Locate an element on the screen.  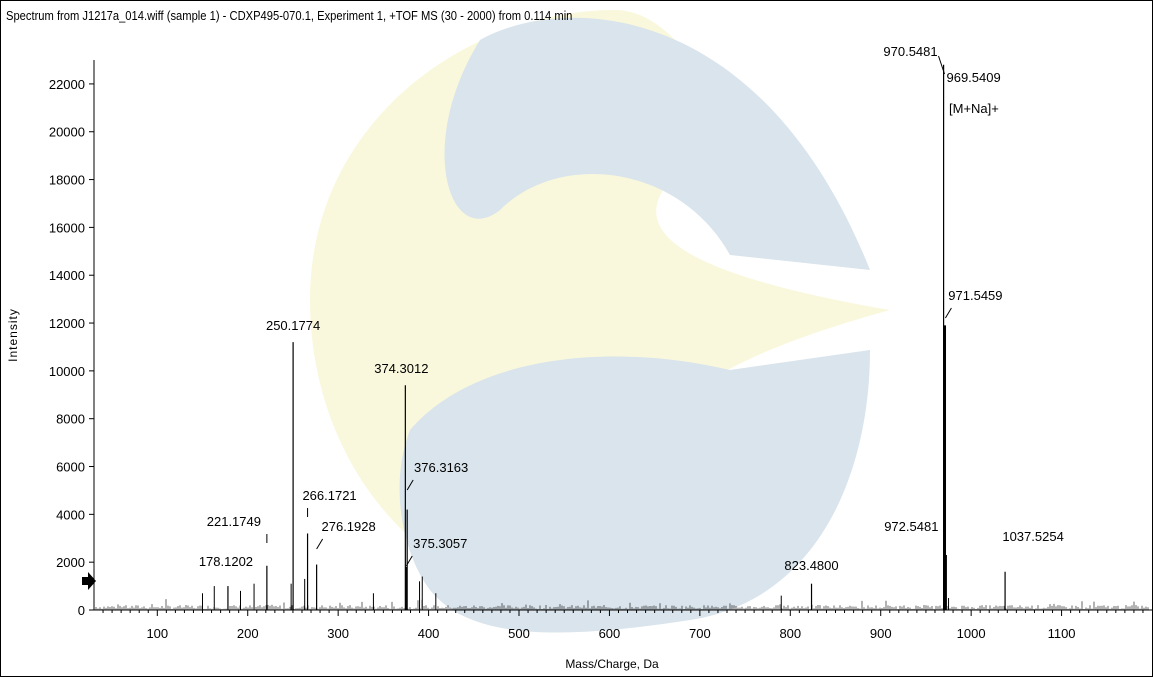
y-tick-label: 12000 is located at coordinates (67, 323).